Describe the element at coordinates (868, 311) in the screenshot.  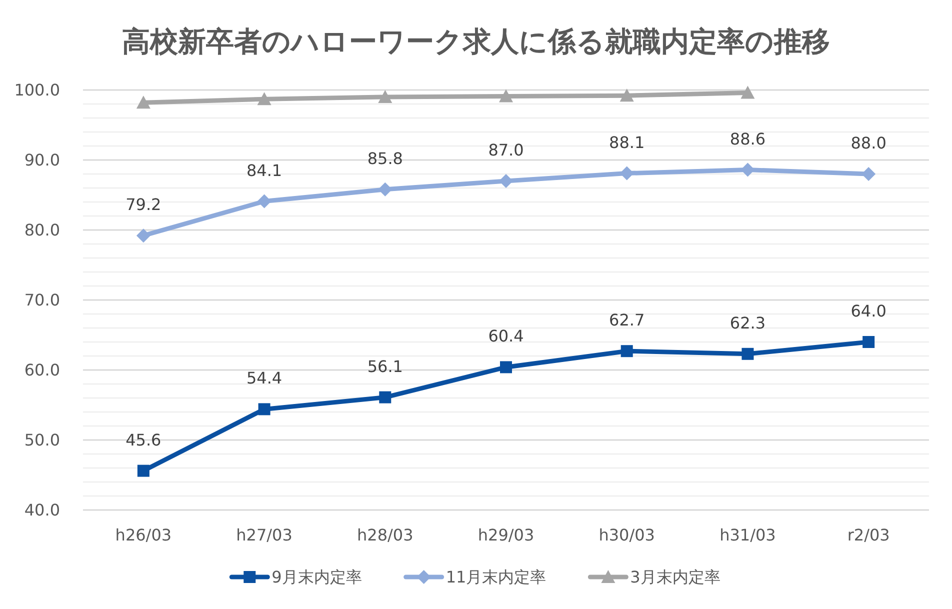
I see `data-label: 64.0` at that location.